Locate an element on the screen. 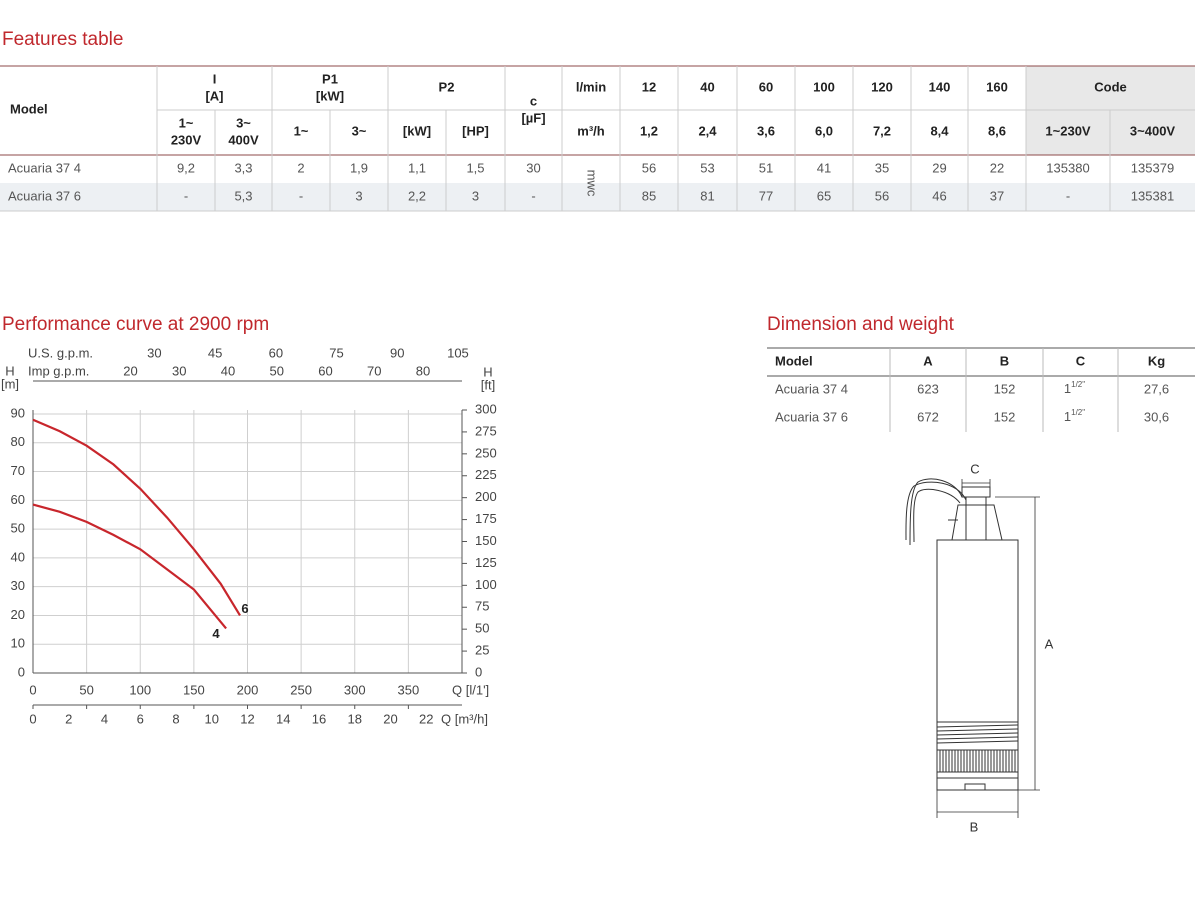 The image size is (1200, 900). y-tick-label: 20 is located at coordinates (18, 614).